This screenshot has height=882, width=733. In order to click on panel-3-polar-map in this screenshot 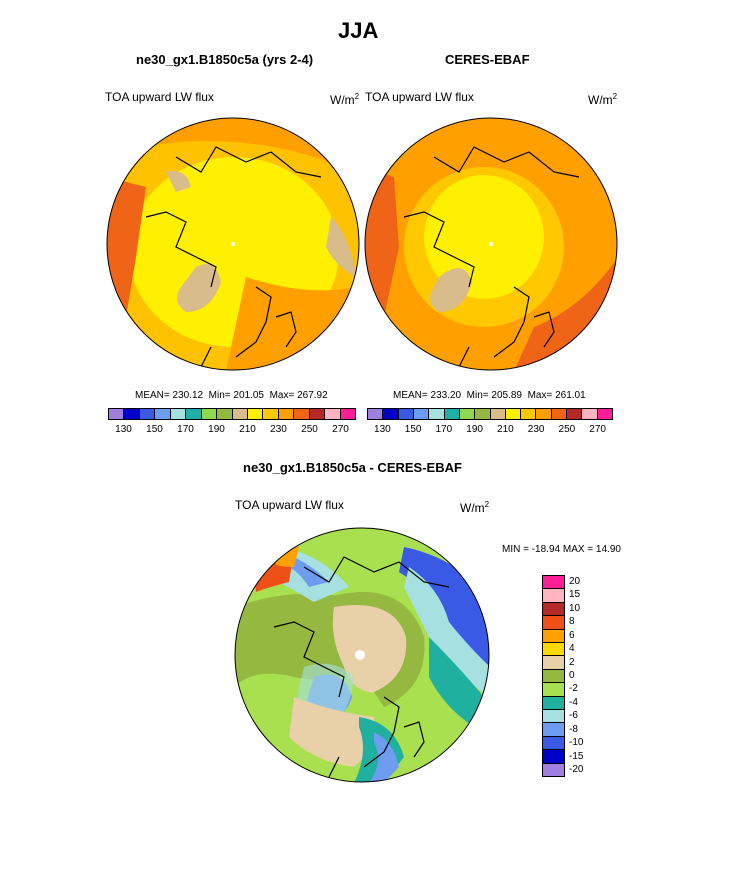, I will do `click(362, 655)`.